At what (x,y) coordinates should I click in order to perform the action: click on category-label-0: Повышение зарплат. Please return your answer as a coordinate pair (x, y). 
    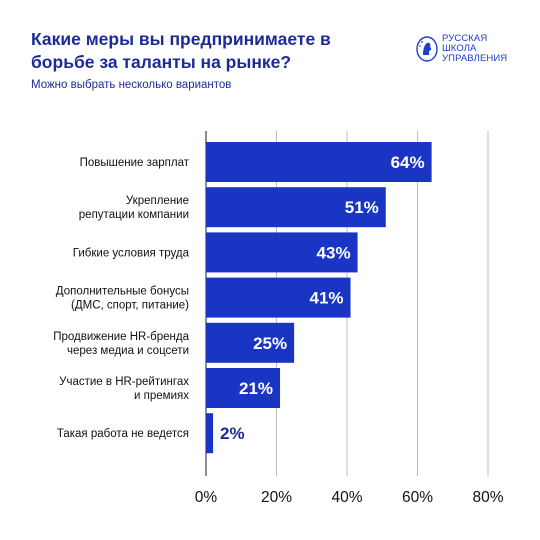
    Looking at the image, I should click on (135, 163).